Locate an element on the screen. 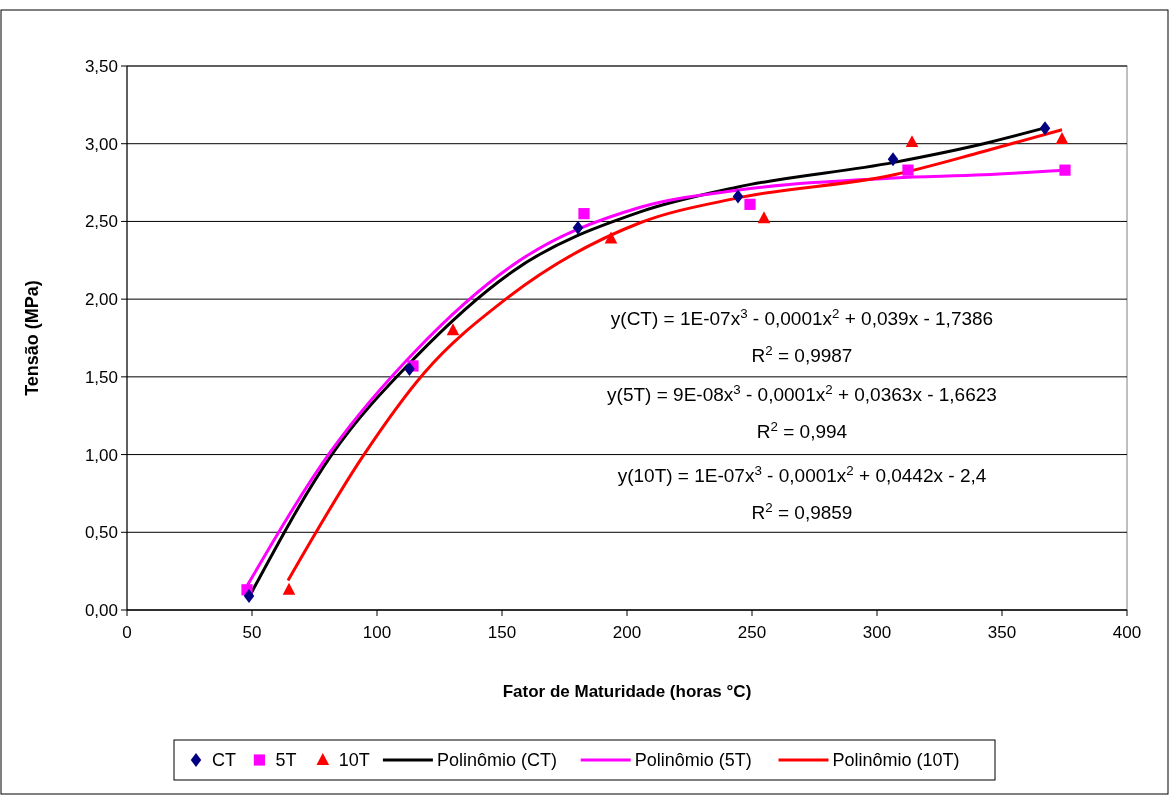 The image size is (1169, 795). x-tick-label: 400 is located at coordinates (1127, 632).